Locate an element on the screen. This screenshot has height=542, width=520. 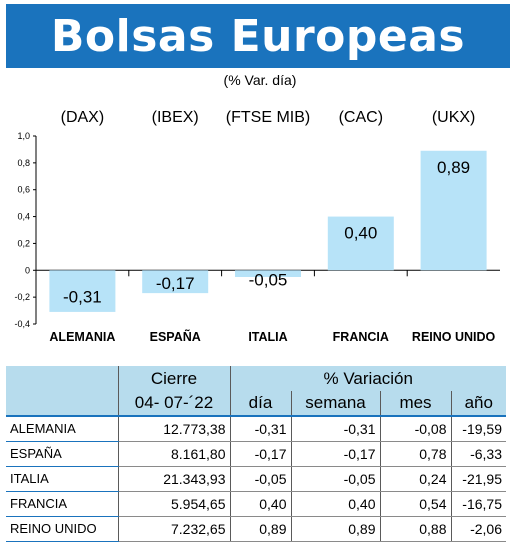
row-year: -16,75 is located at coordinates (478, 504).